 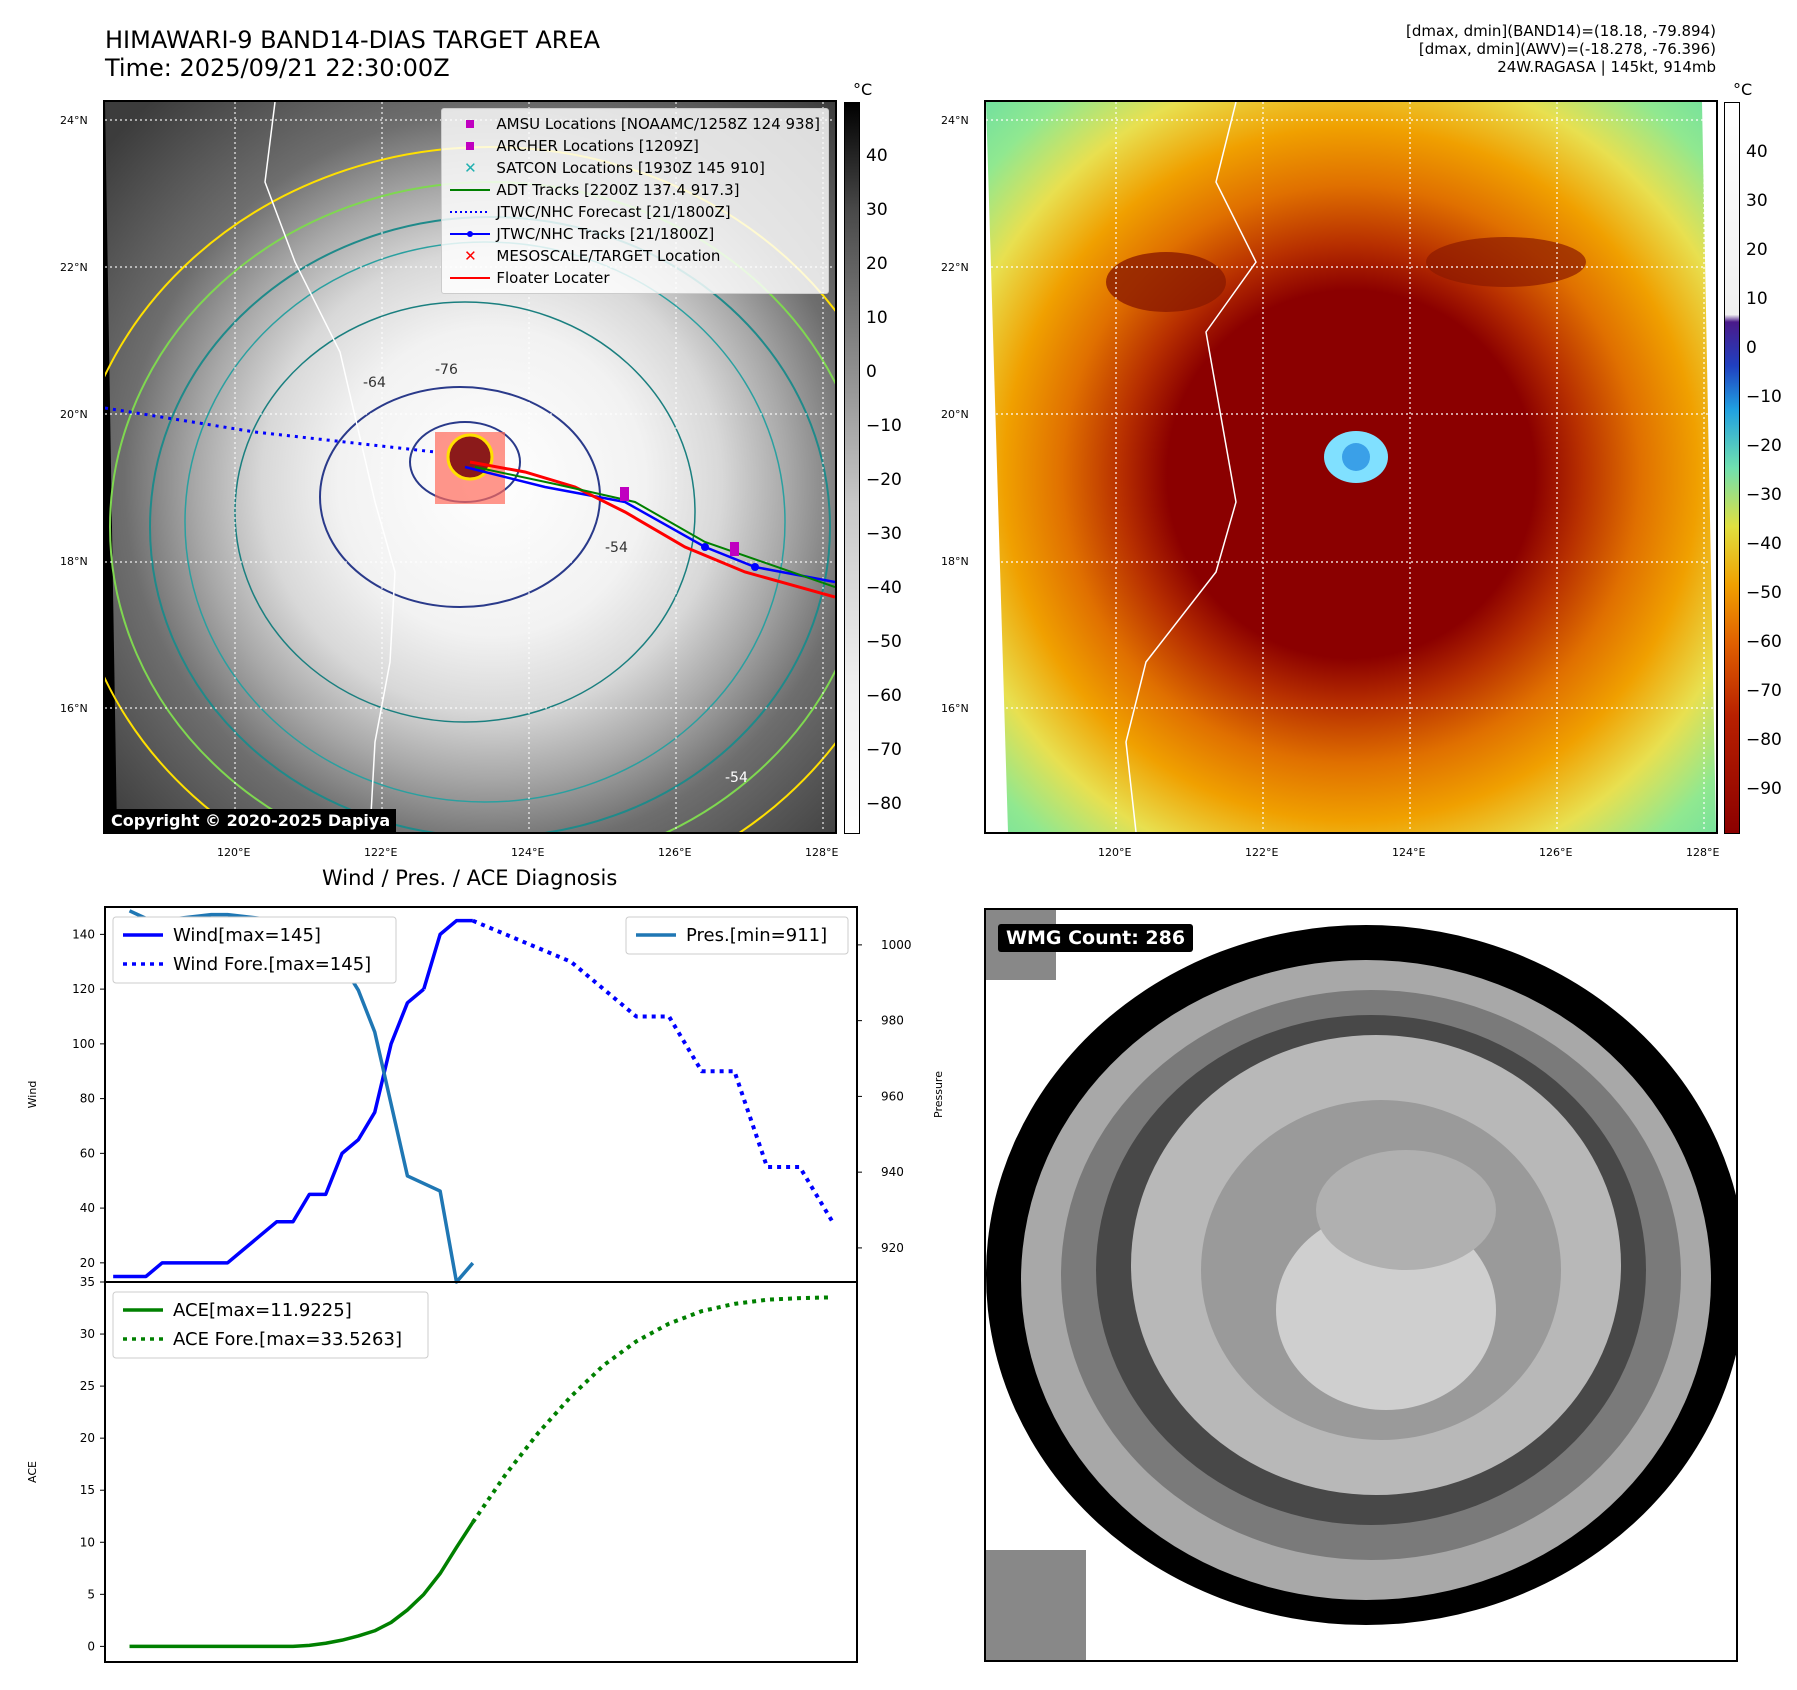 What do you see at coordinates (852, 468) in the screenshot?
I see `colorbar-gray` at bounding box center [852, 468].